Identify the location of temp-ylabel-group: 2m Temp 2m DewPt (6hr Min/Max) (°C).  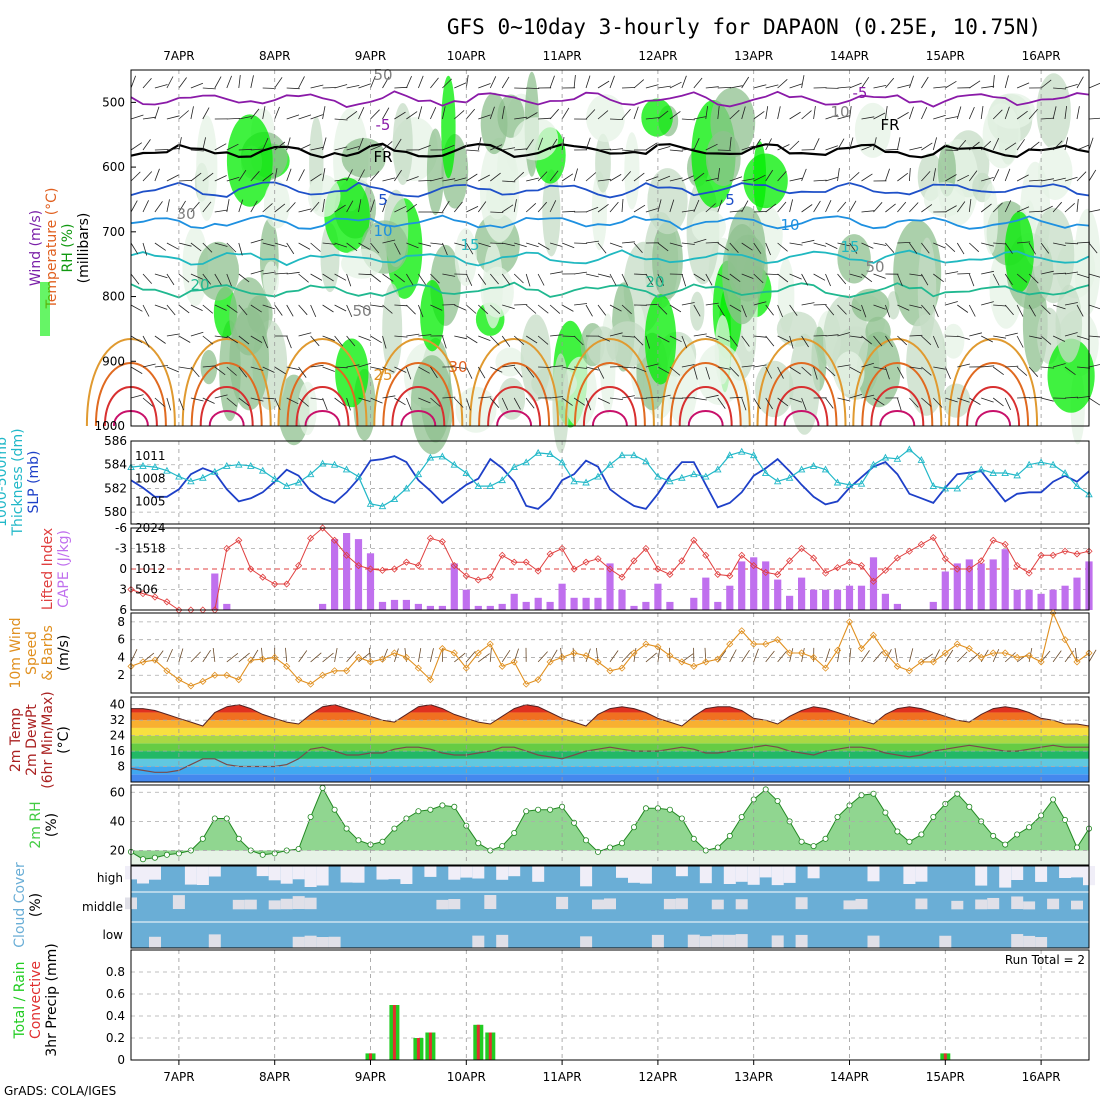
(40, 739).